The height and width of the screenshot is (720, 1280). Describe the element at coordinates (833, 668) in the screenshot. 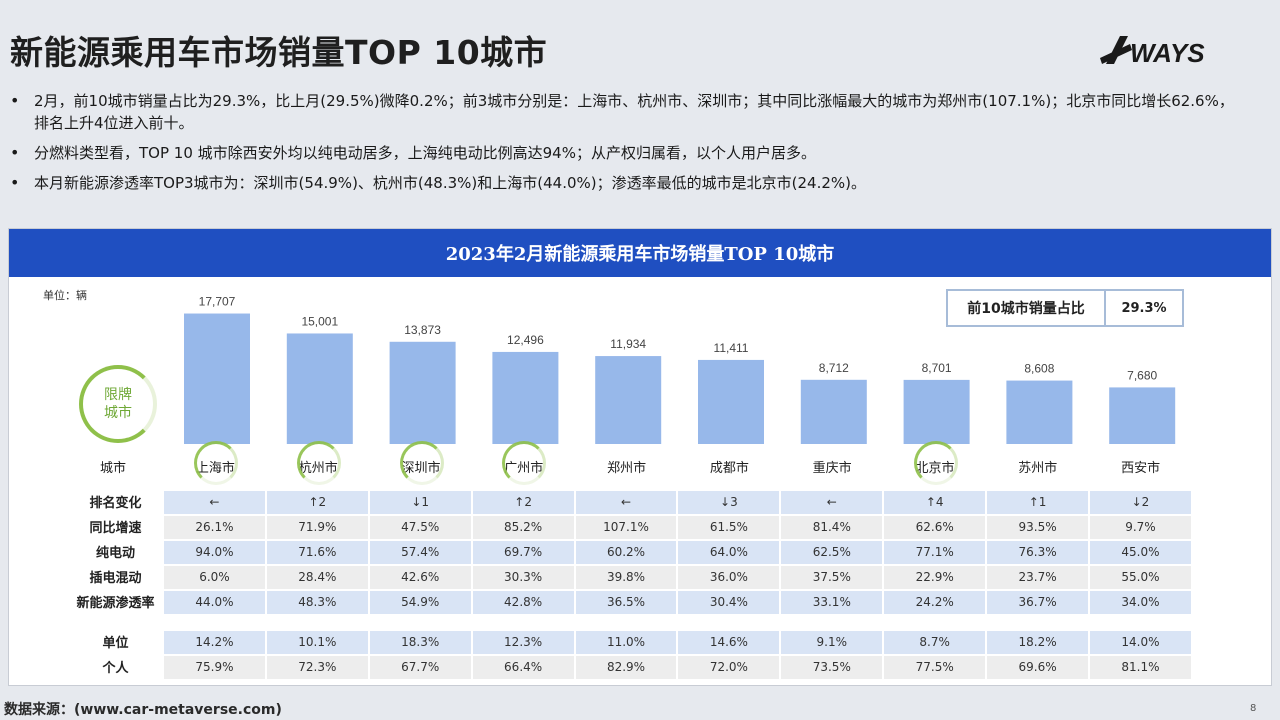

I see `table-cell: 73.5%` at that location.